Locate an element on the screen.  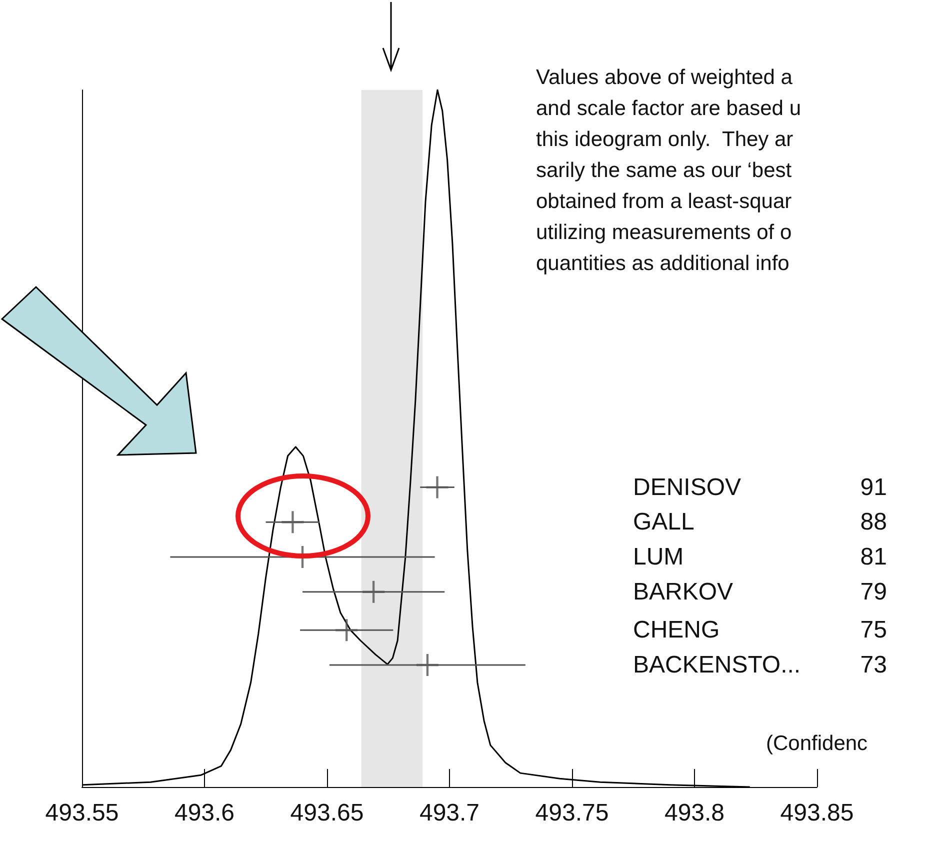
x-tick-label: 493.55 is located at coordinates (82, 813).